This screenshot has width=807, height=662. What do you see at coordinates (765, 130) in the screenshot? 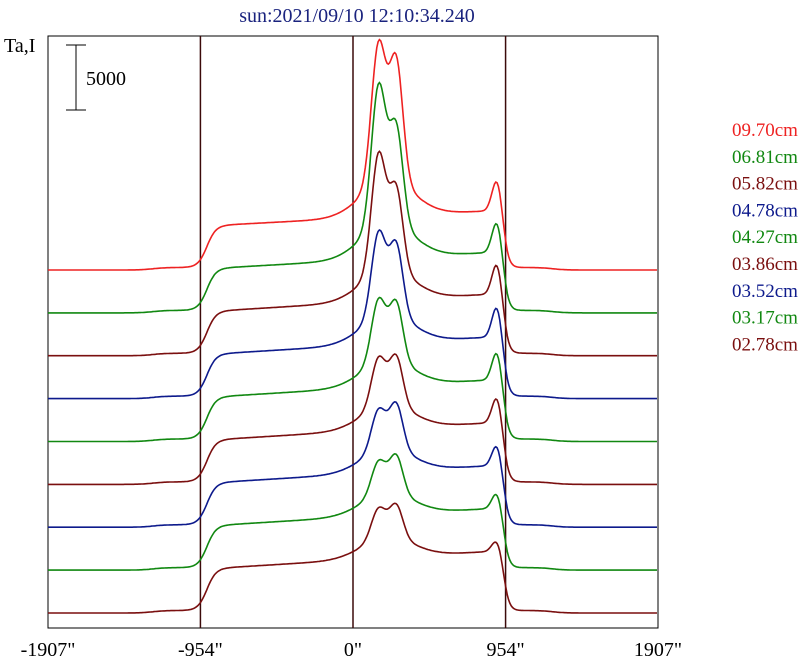
I see `legend-entry: 09.70cm` at bounding box center [765, 130].